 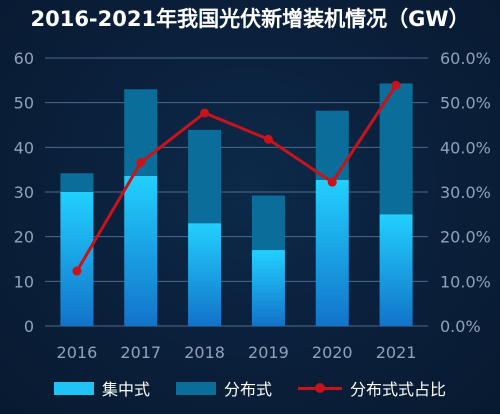 I want to click on legend: 集中式 分布式 分布式式占比, so click(x=250, y=388).